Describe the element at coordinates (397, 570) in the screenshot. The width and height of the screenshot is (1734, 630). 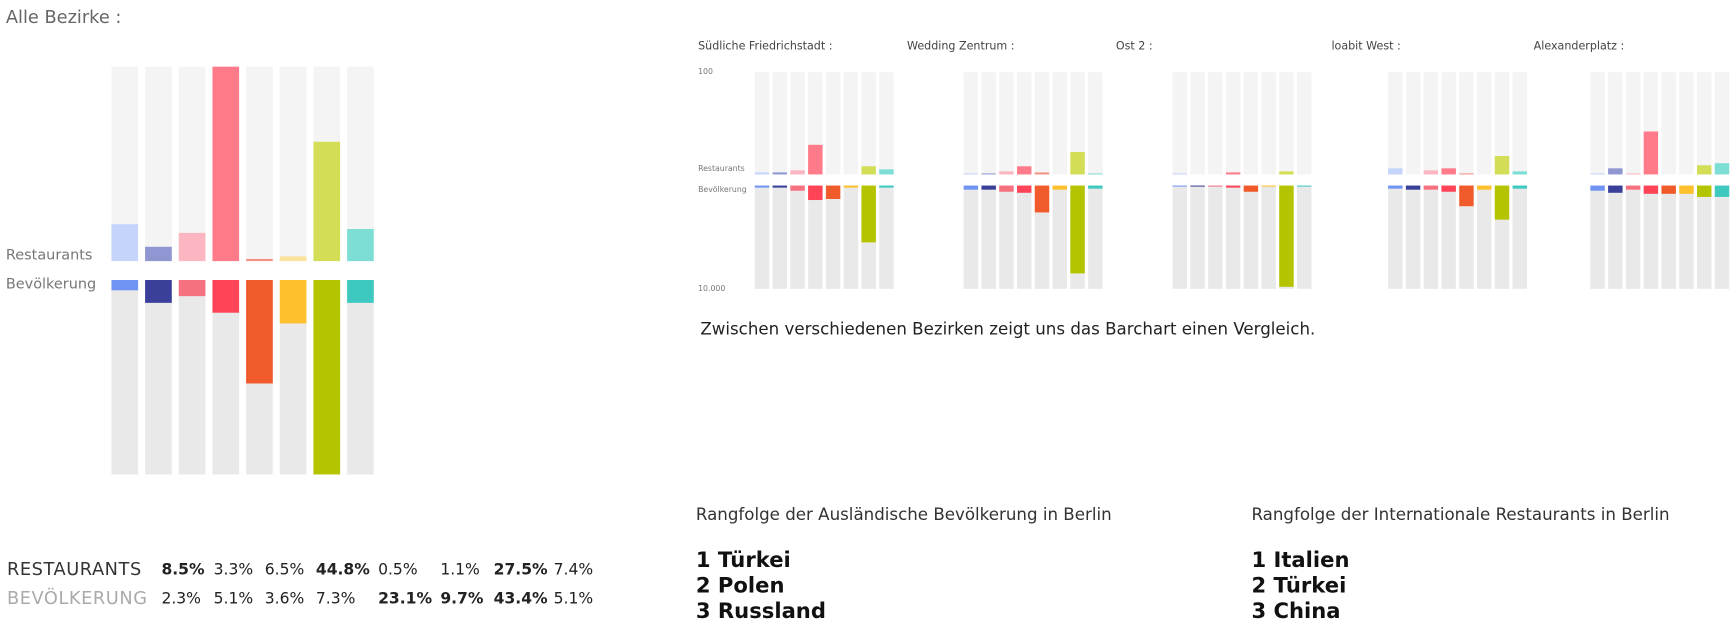
I see `value-label: 0.5%` at that location.